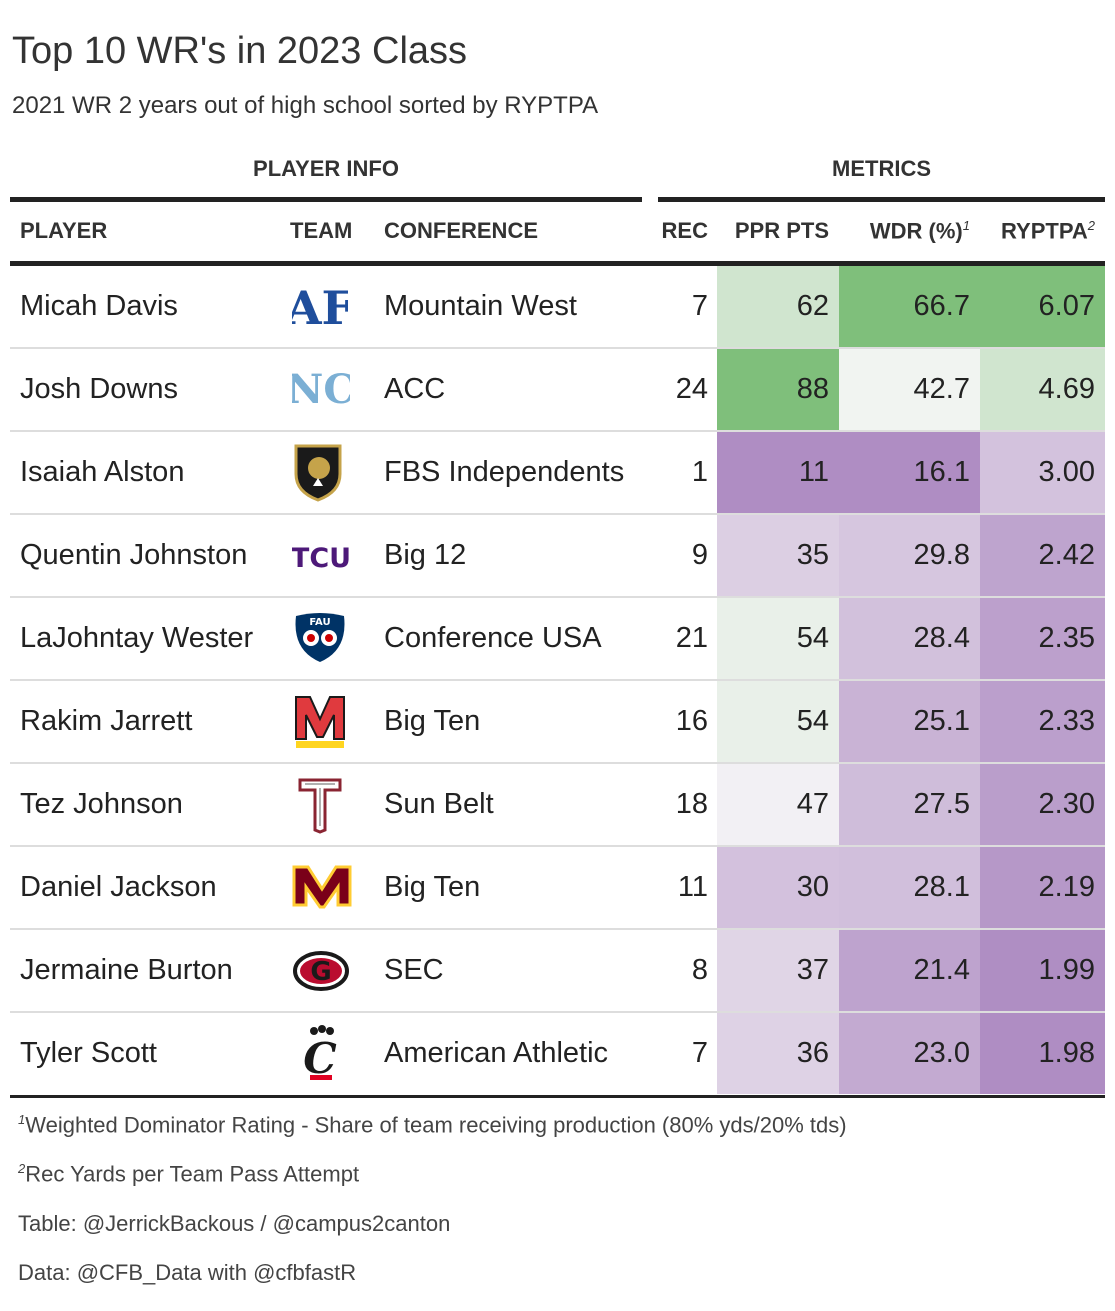 The width and height of the screenshot is (1115, 1311). What do you see at coordinates (699, 970) in the screenshot?
I see `rec-cell: 8` at bounding box center [699, 970].